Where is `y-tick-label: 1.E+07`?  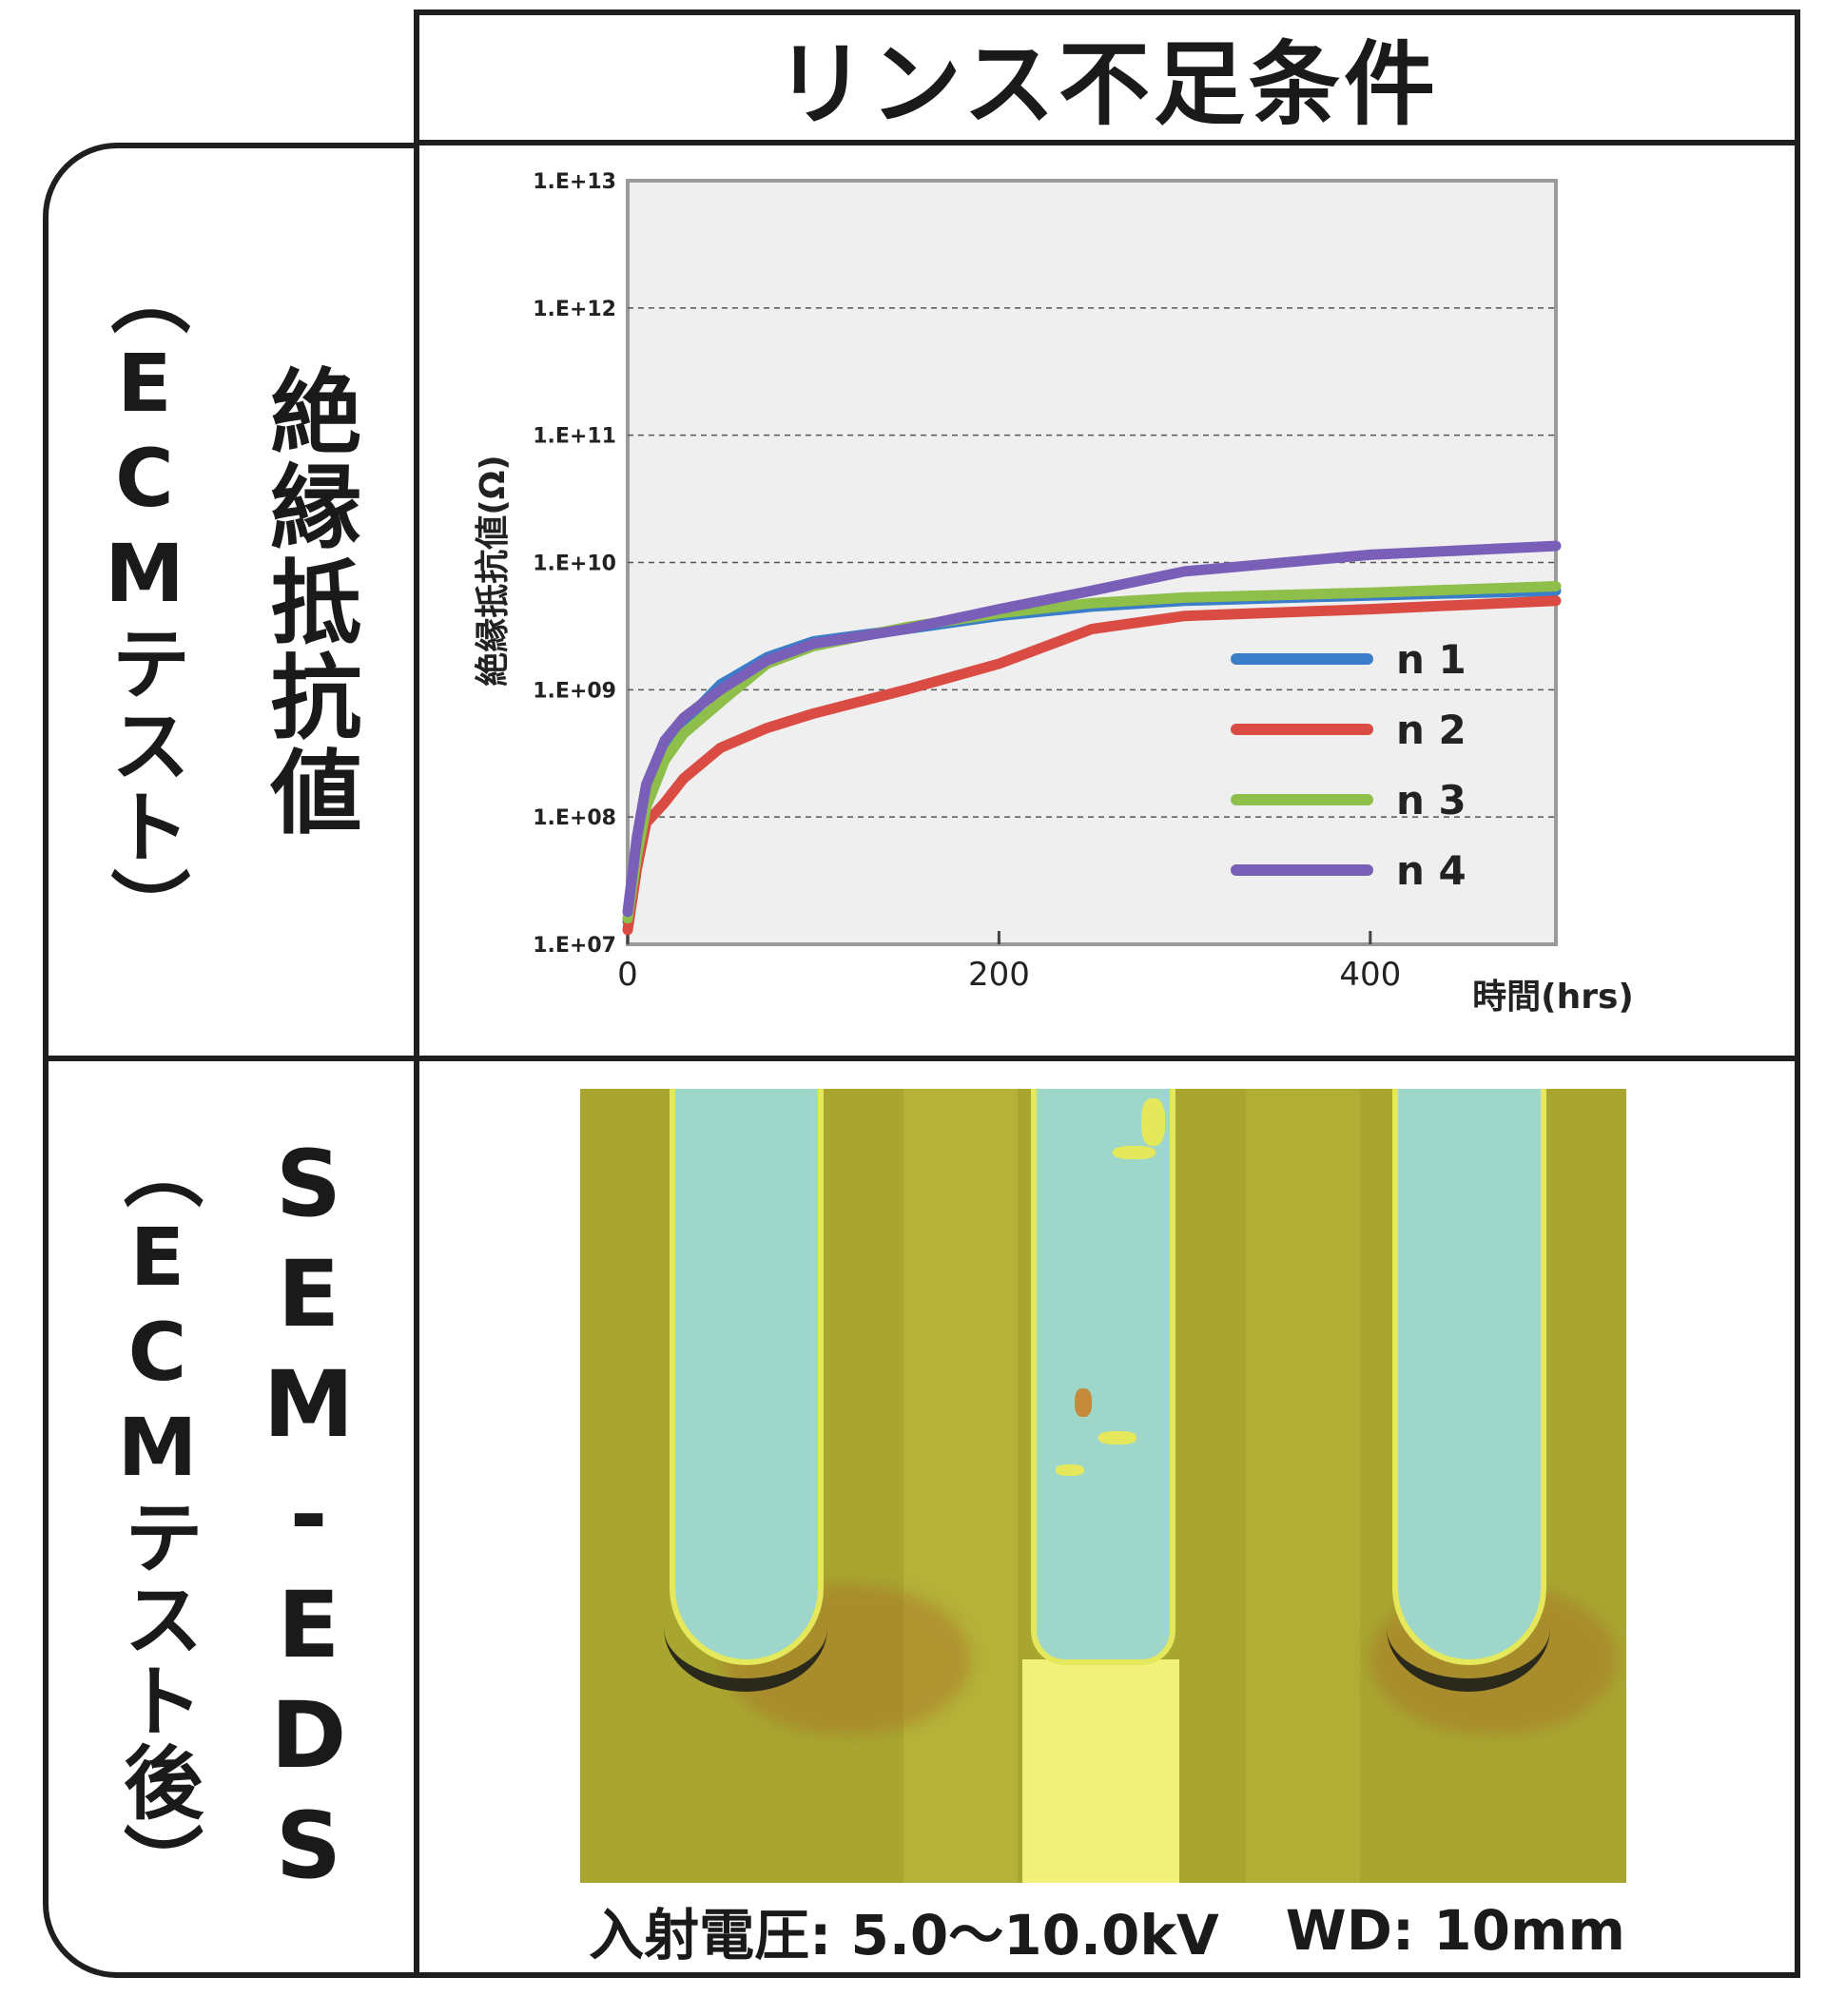
y-tick-label: 1.E+07 is located at coordinates (574, 946).